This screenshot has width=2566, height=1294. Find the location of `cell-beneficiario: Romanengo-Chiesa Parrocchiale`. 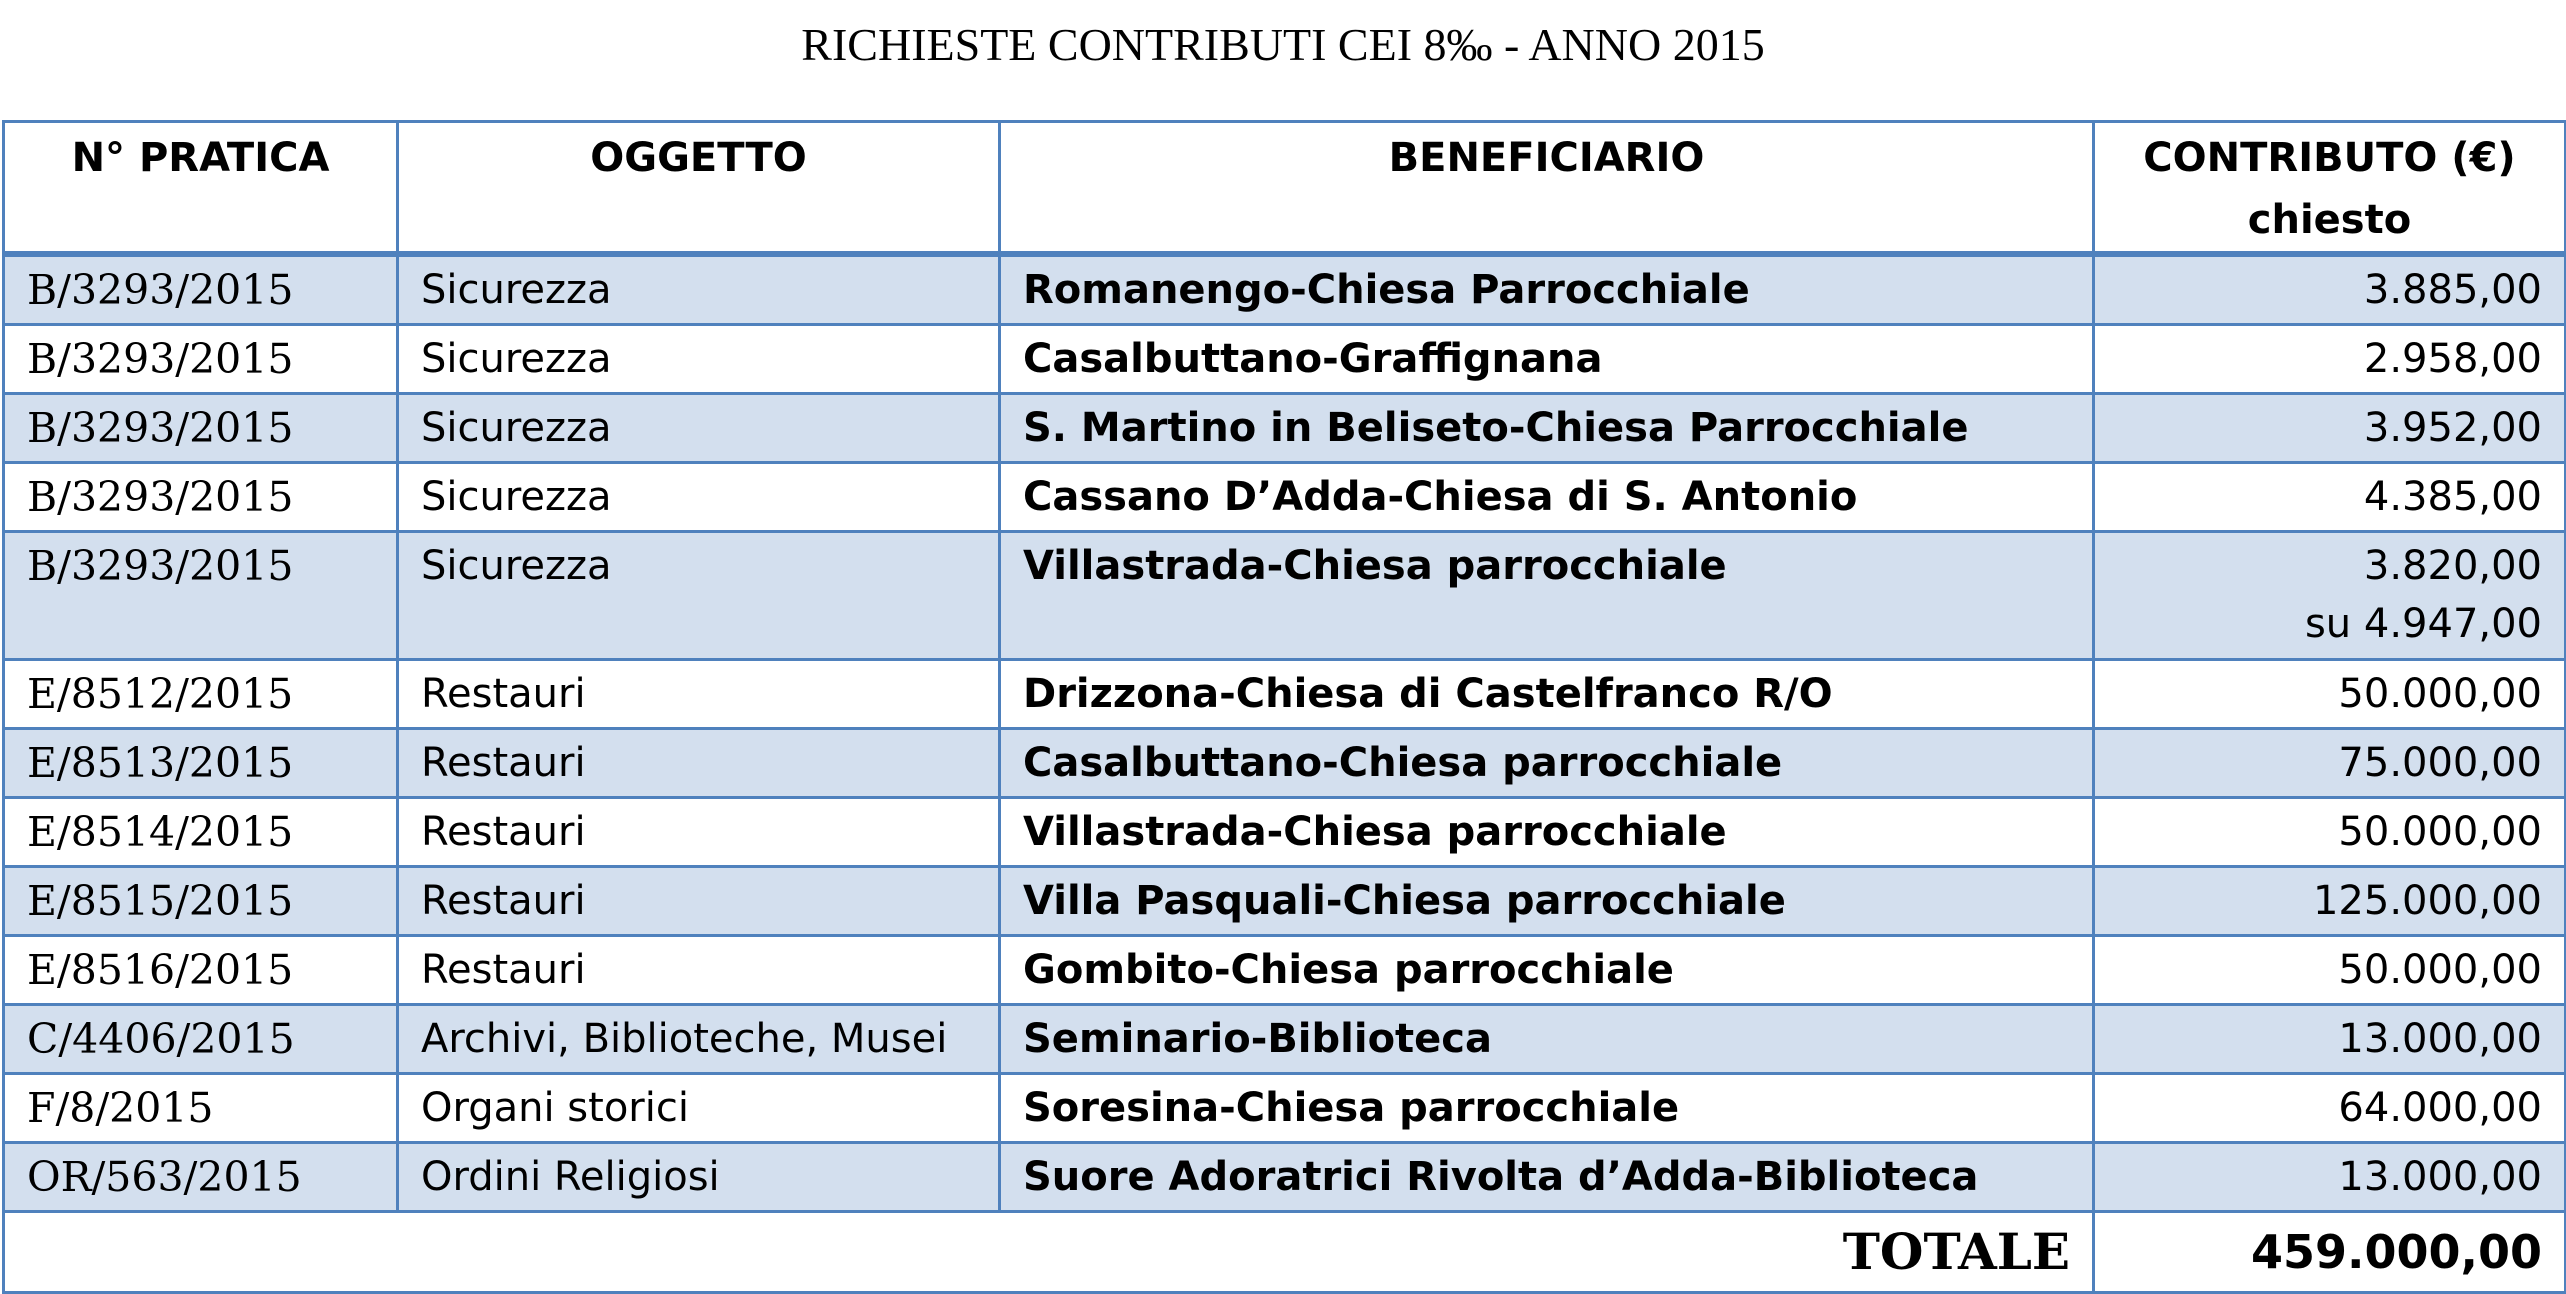

cell-beneficiario: Romanengo-Chiesa Parrocchiale is located at coordinates (1546, 289).